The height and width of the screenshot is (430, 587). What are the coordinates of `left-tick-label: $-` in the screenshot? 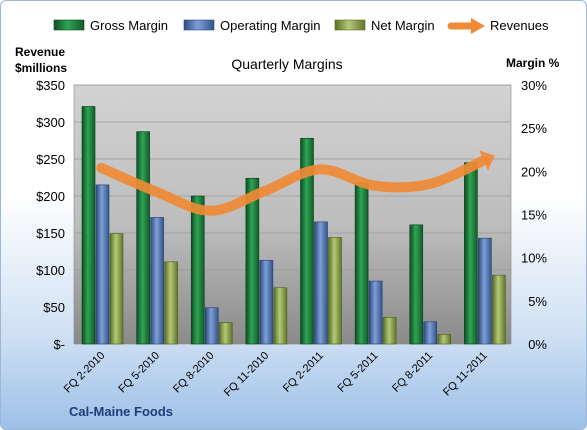 It's located at (59, 344).